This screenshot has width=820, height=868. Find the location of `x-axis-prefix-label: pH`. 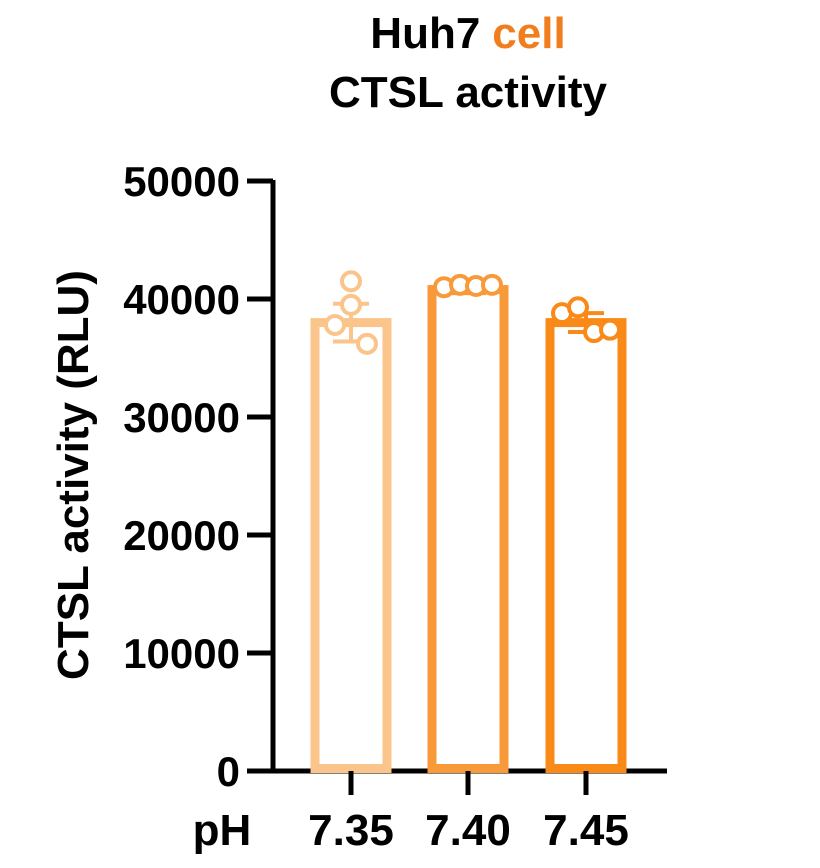

x-axis-prefix-label: pH is located at coordinates (222, 830).